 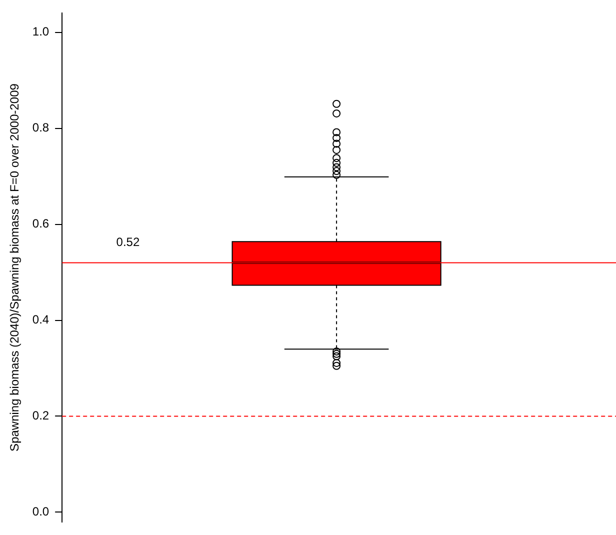 I want to click on y-tick-label: 0.4, so click(x=41, y=319).